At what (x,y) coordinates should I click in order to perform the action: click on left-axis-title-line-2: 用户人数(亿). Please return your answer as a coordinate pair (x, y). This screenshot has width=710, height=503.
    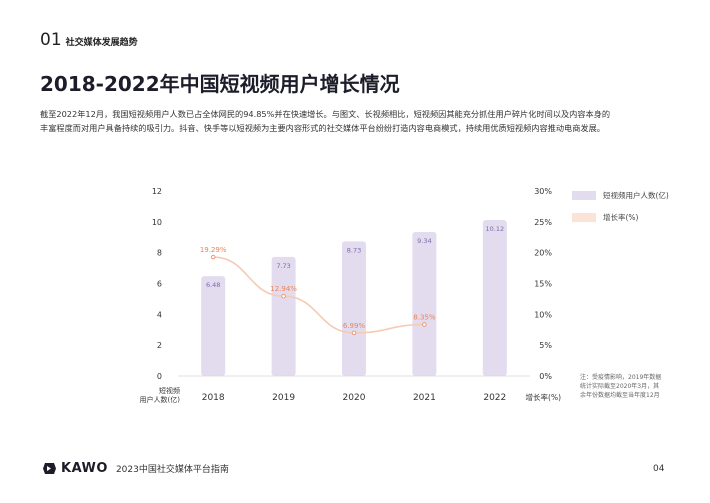
    Looking at the image, I should click on (160, 399).